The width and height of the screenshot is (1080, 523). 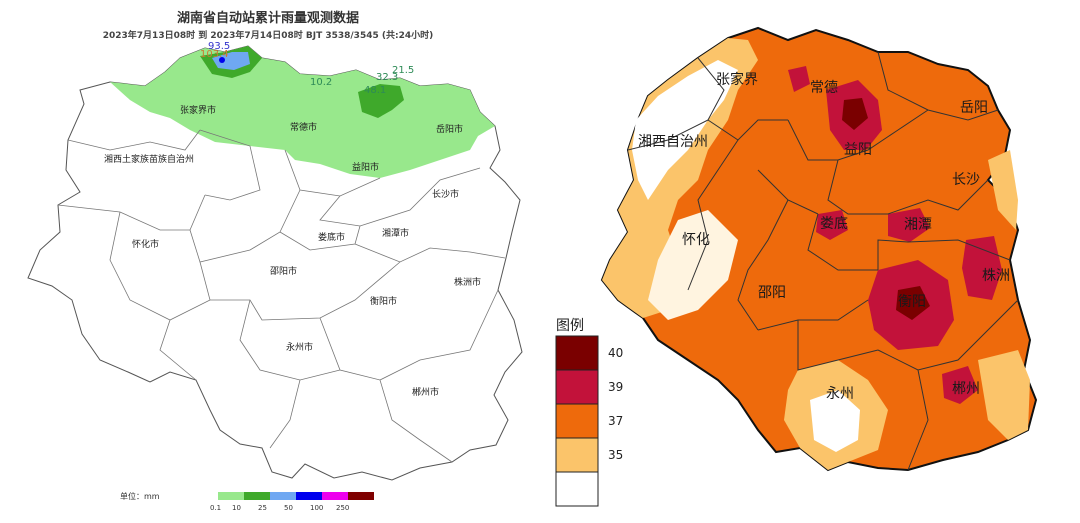 What do you see at coordinates (974, 108) in the screenshot?
I see `city-label: 岳阳` at bounding box center [974, 108].